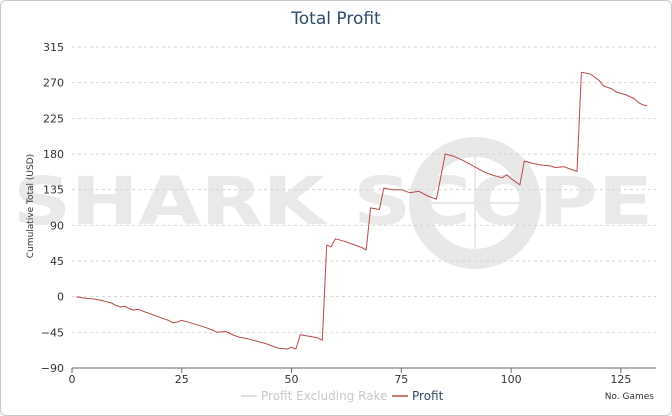  What do you see at coordinates (52, 332) in the screenshot?
I see `y-tick-label: −45` at bounding box center [52, 332].